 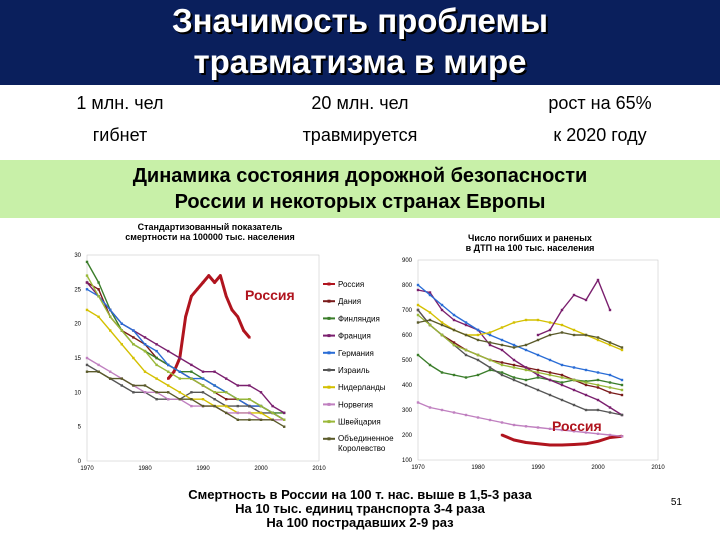 I want to click on chart-1-series-1-line, so click(x=520, y=352).